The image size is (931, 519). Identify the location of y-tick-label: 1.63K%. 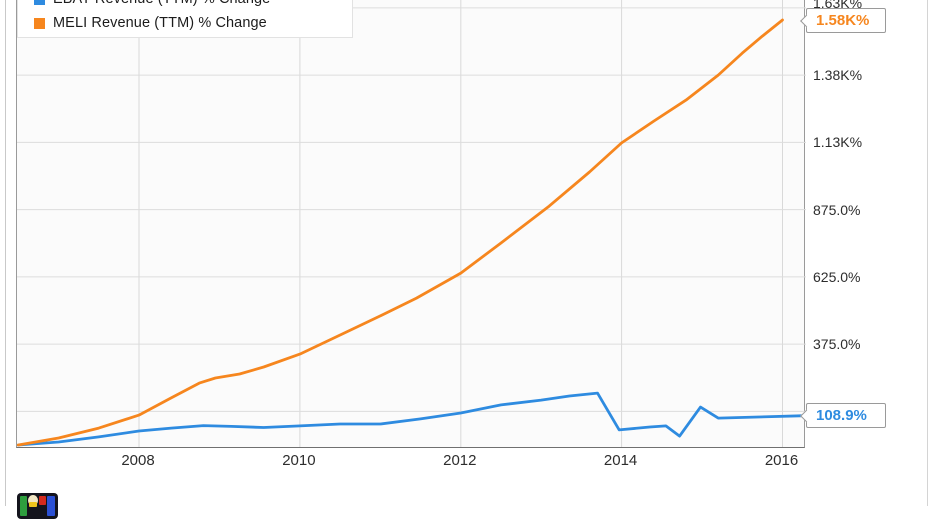
(838, 5).